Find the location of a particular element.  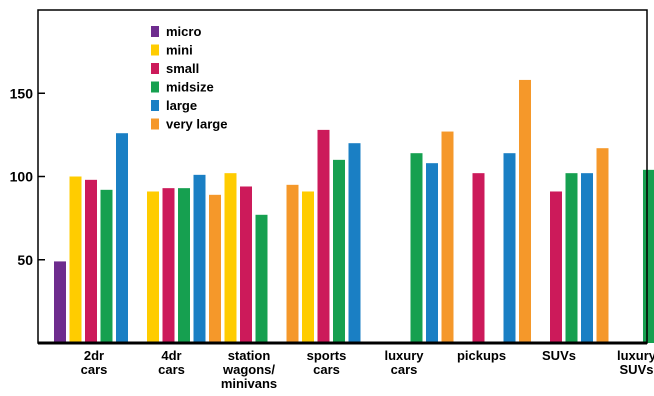

legend-swatch-micro is located at coordinates (155, 31).